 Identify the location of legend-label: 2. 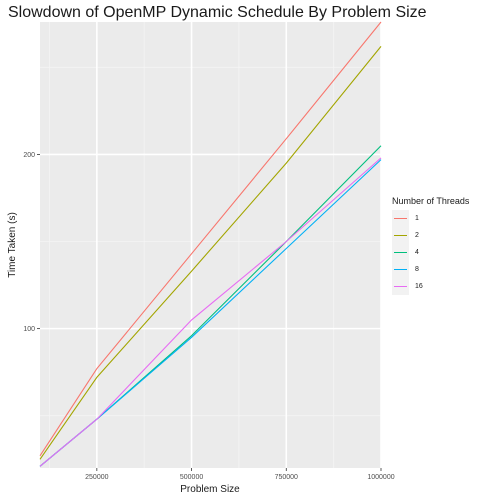
(417, 235).